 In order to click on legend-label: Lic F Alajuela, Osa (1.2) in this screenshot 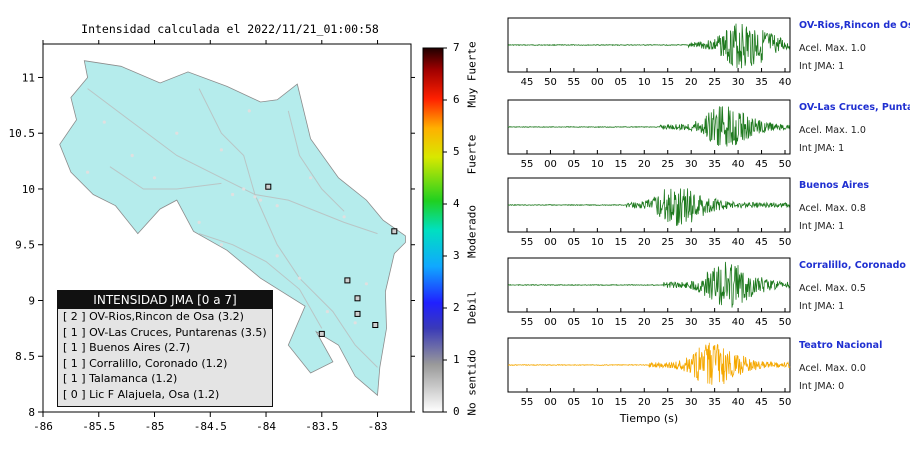, I will do `click(152, 394)`.